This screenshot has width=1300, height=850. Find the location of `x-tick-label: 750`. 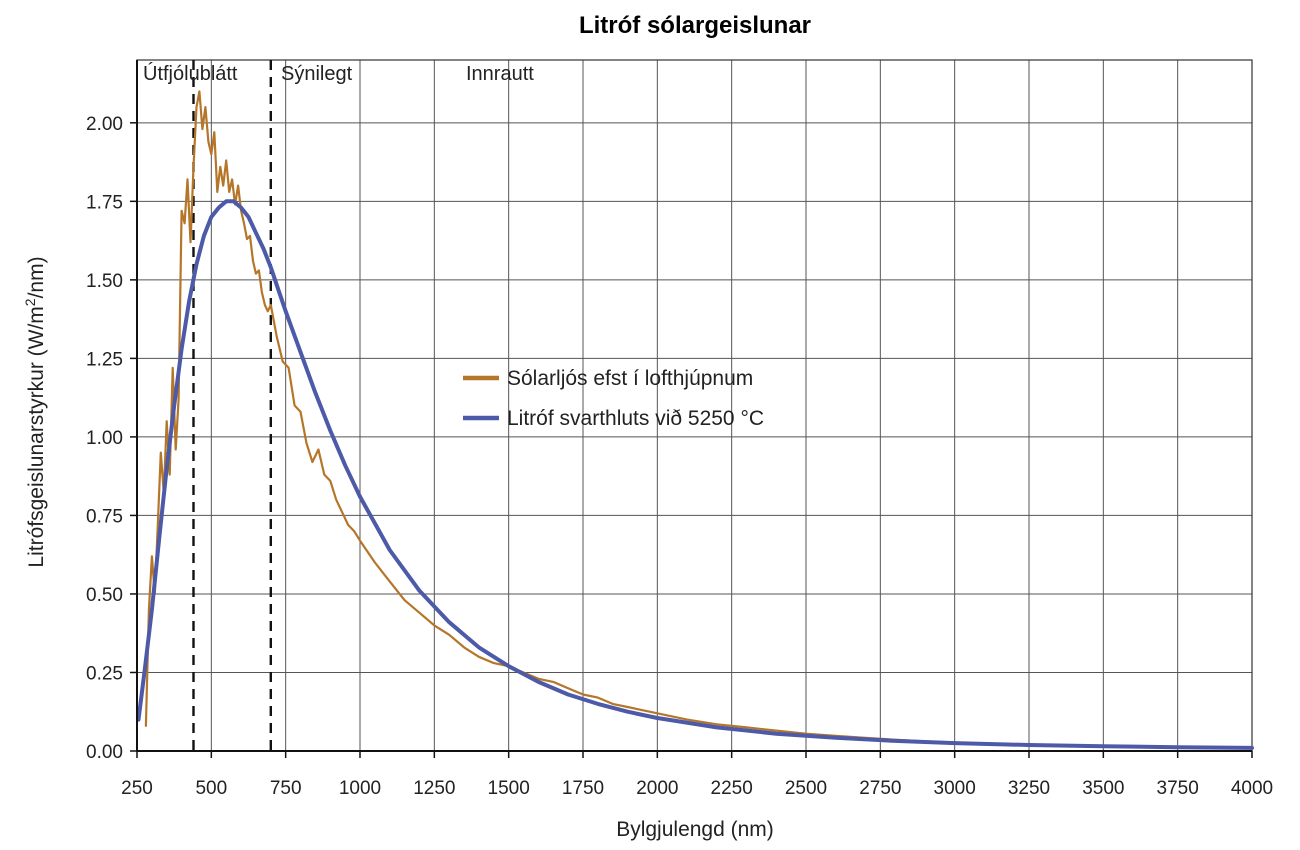

x-tick-label: 750 is located at coordinates (286, 788).